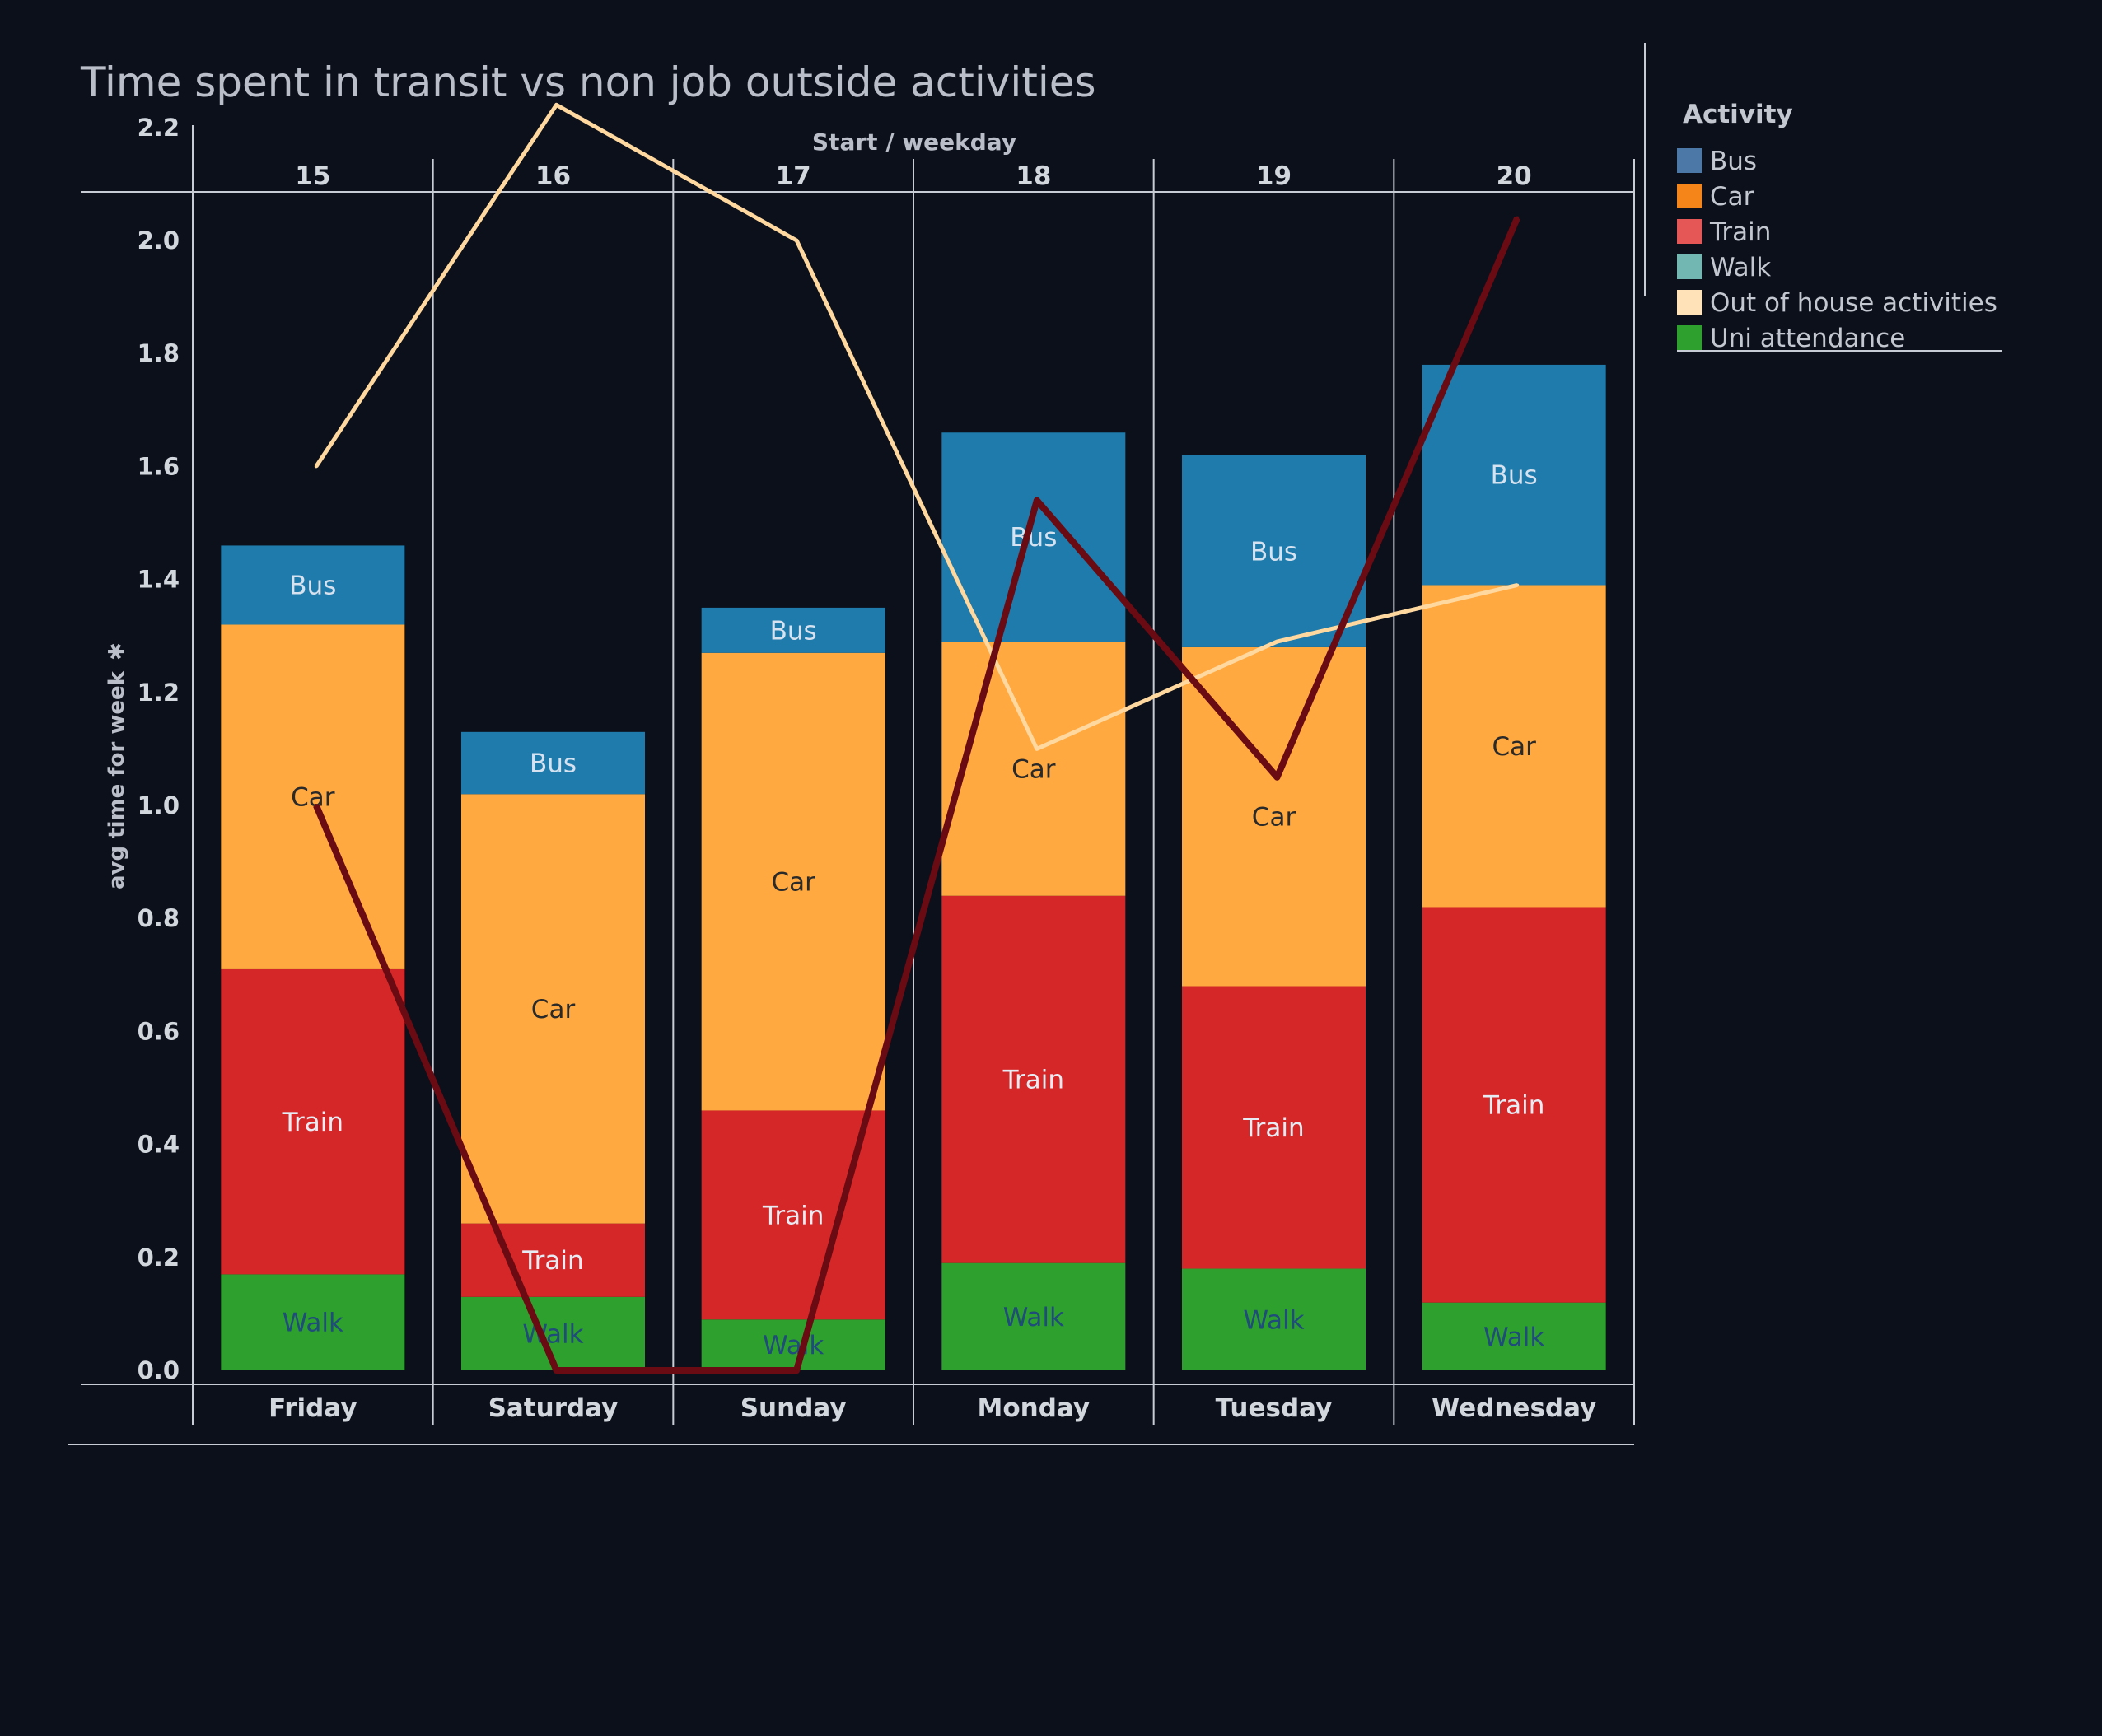  I want to click on column-header-label: 16, so click(553, 176).